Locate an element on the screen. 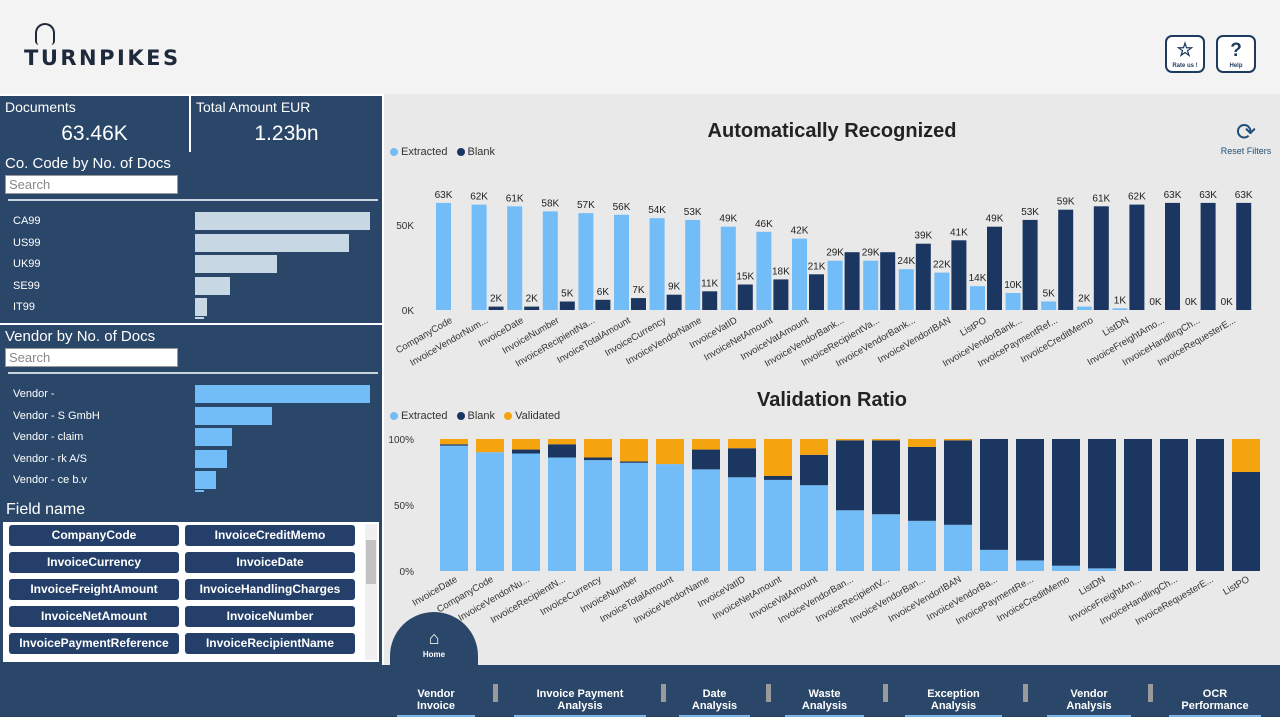 This screenshot has height=717, width=1280. vendor-row: Vendor - is located at coordinates (191, 394).